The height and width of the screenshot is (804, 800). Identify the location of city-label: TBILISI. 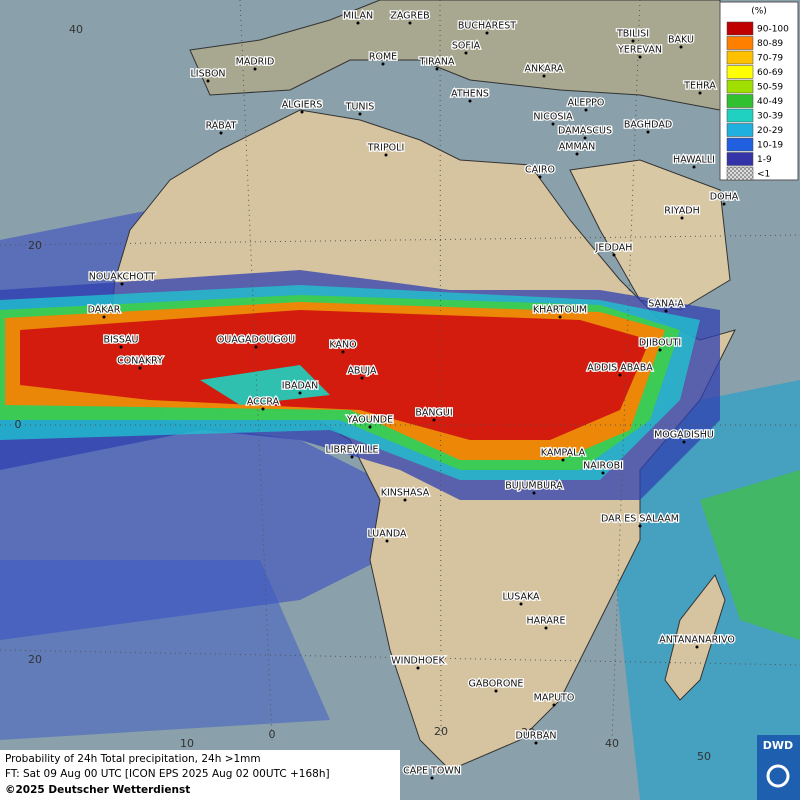
(632, 34).